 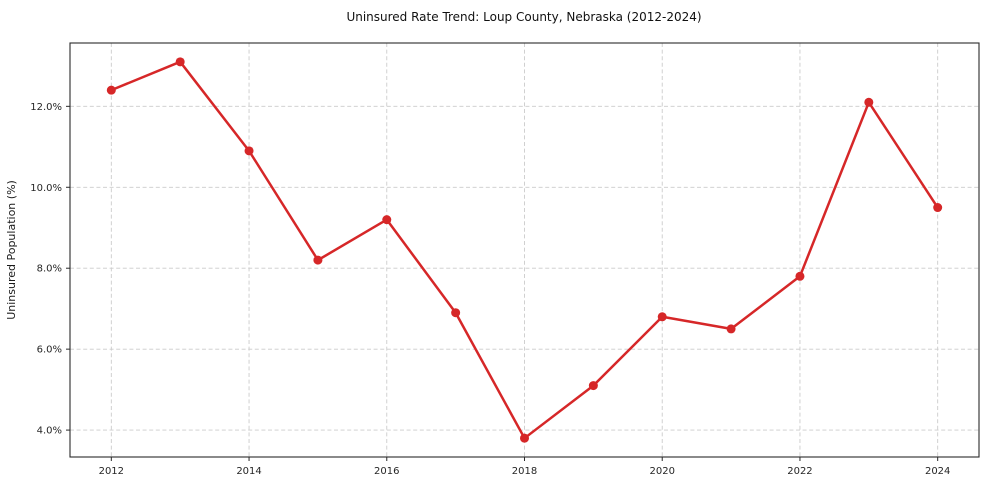 I want to click on x-tick-label: 2016, so click(x=386, y=471).